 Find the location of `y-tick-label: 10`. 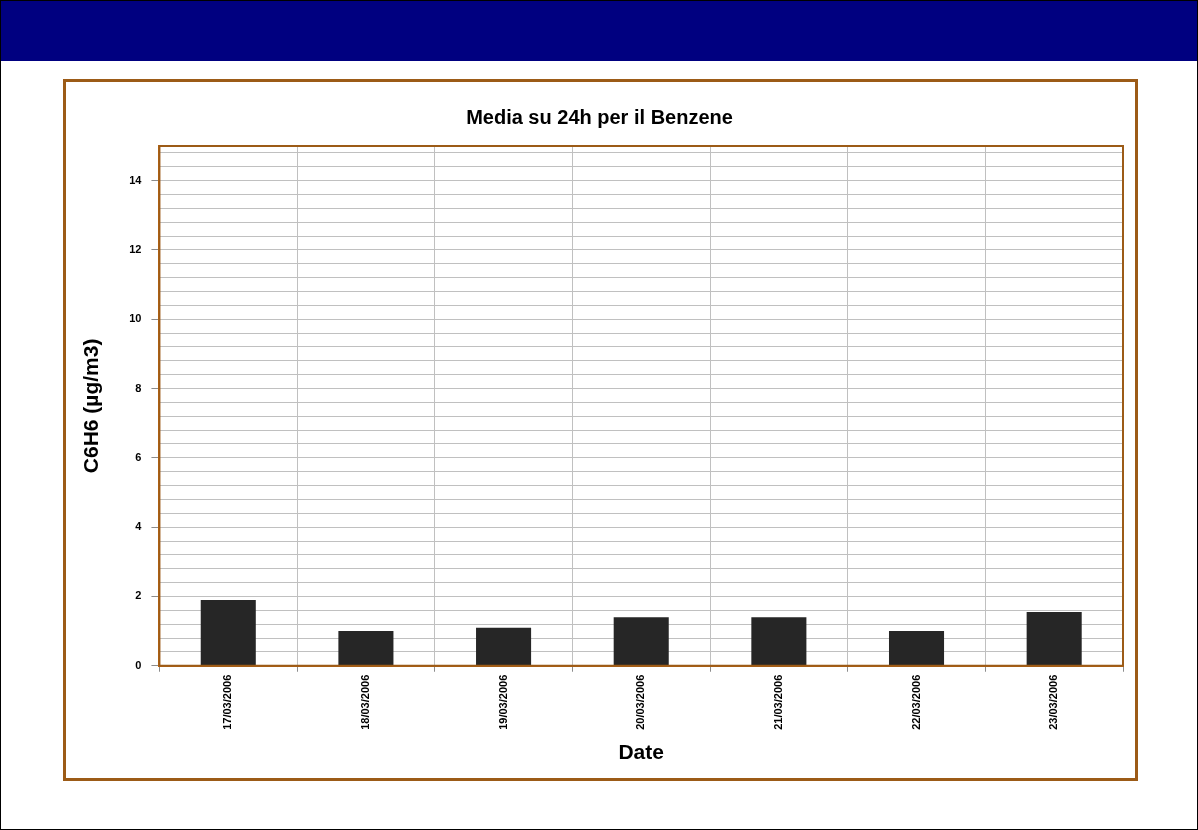

y-tick-label: 10 is located at coordinates (135, 318).